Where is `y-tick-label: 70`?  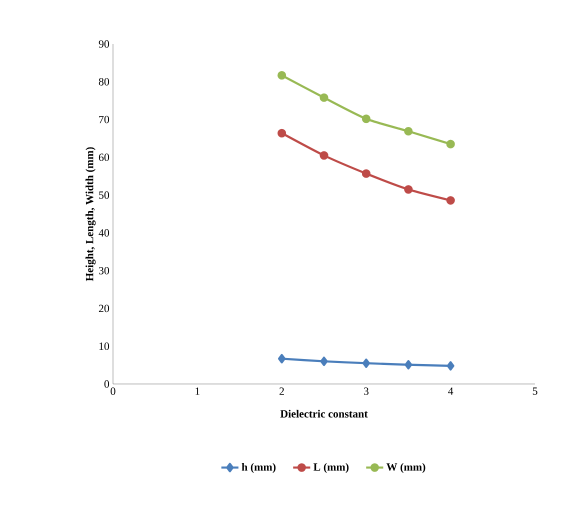
y-tick-label: 70 is located at coordinates (104, 120).